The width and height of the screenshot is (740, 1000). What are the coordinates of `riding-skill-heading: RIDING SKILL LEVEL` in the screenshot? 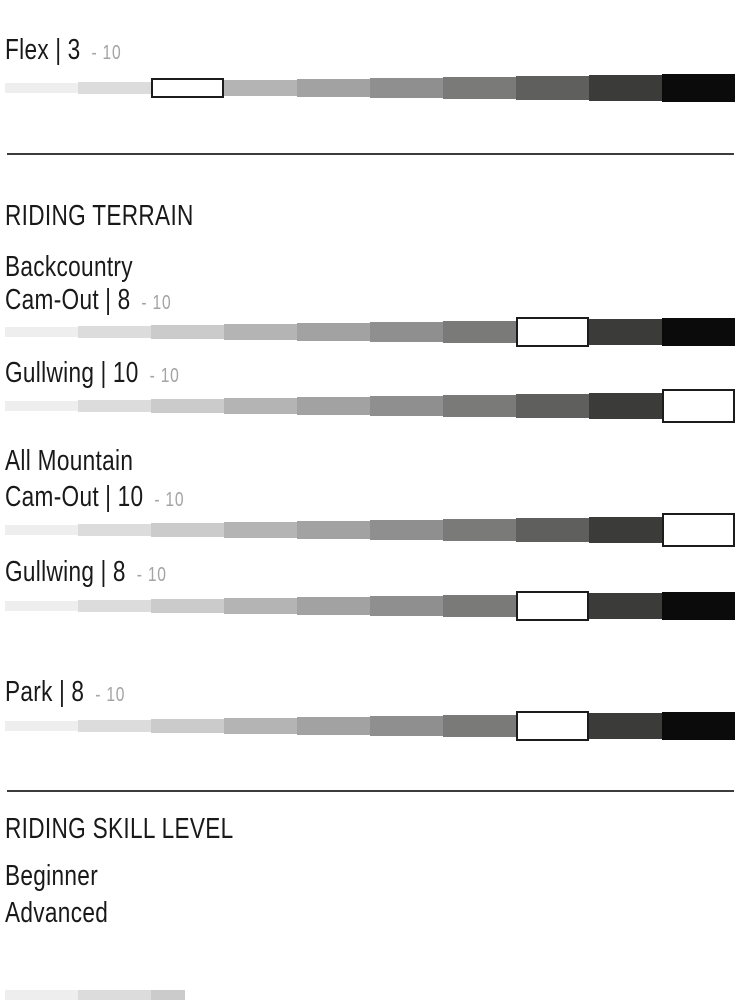 It's located at (119, 829).